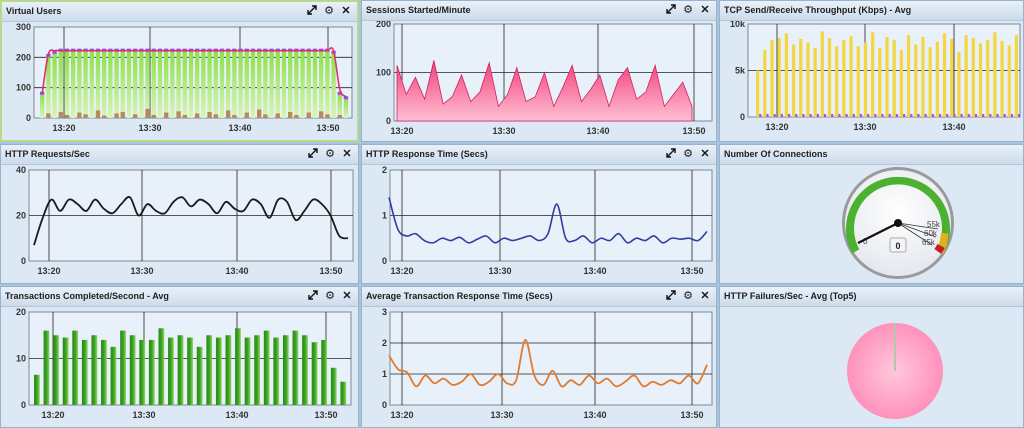 The height and width of the screenshot is (428, 1024). What do you see at coordinates (179, 155) in the screenshot?
I see `panel-header: HTTP Requests/Sec ⚙ ✕` at bounding box center [179, 155].